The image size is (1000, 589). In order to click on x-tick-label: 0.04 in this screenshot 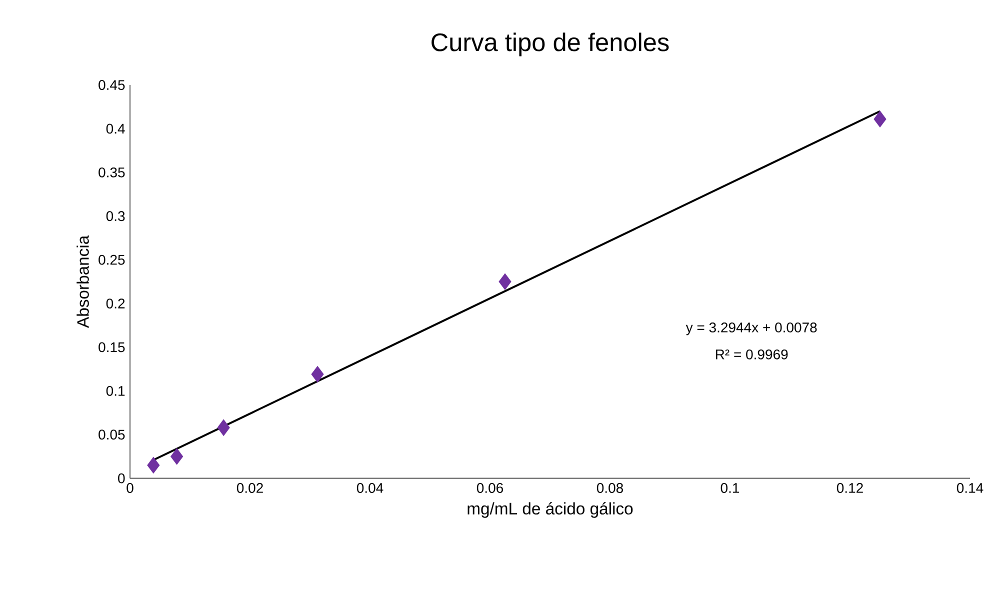, I will do `click(370, 488)`.